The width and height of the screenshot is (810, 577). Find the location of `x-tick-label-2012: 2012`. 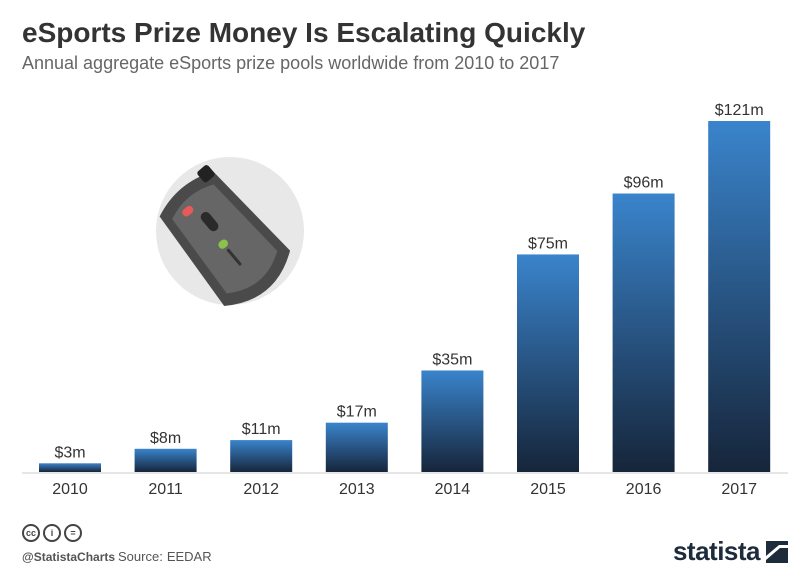

x-tick-label-2012: 2012 is located at coordinates (261, 489).